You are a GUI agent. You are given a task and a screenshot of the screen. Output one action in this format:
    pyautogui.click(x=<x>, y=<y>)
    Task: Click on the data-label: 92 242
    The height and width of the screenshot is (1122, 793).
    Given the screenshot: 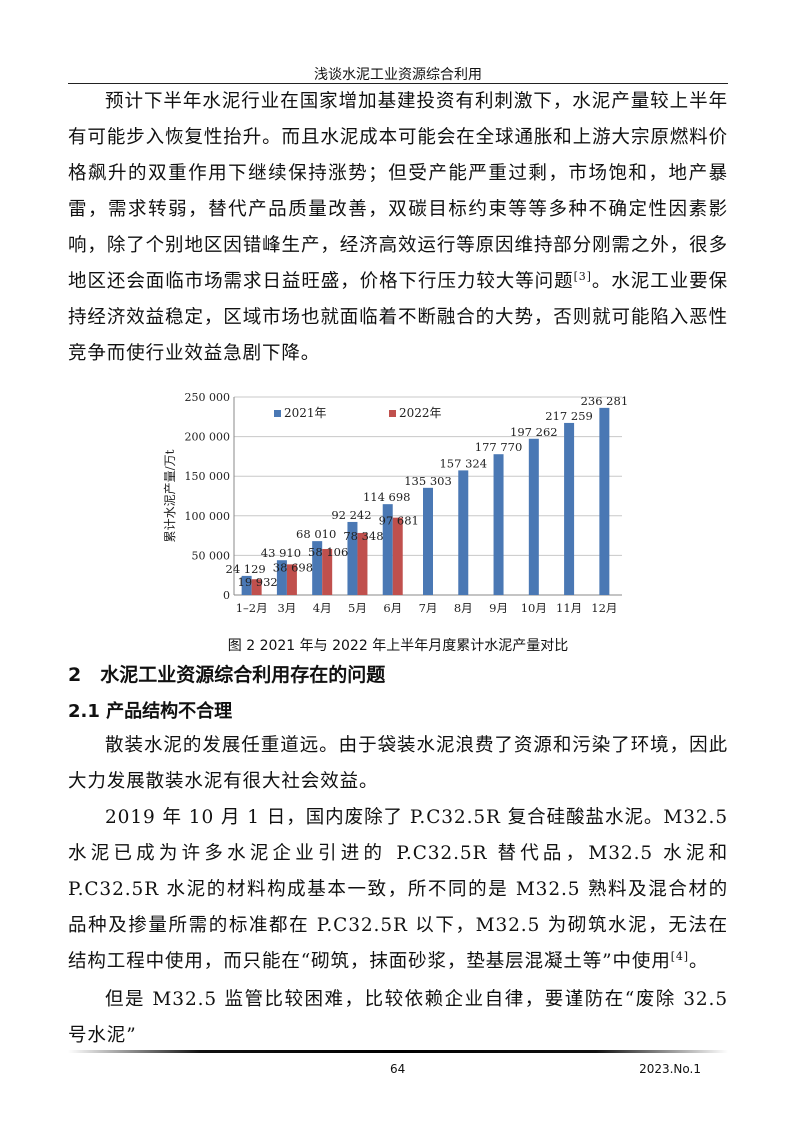 What is the action you would take?
    pyautogui.click(x=351, y=515)
    